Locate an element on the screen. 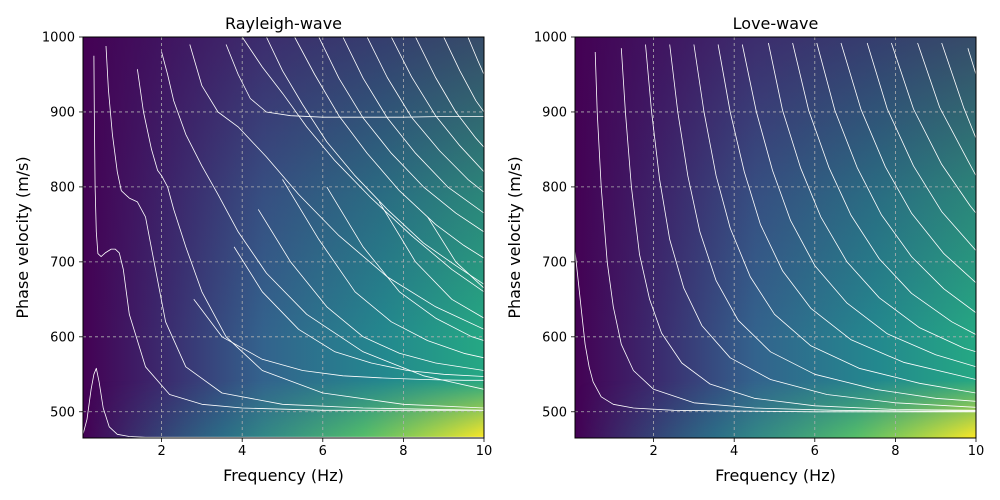  chart-title: Rayleigh-wave is located at coordinates (283, 23).